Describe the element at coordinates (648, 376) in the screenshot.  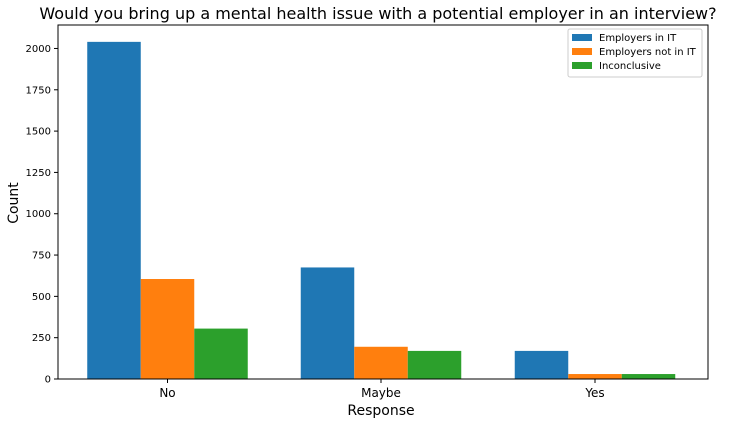
I see `bar-inconclusive-yes` at that location.